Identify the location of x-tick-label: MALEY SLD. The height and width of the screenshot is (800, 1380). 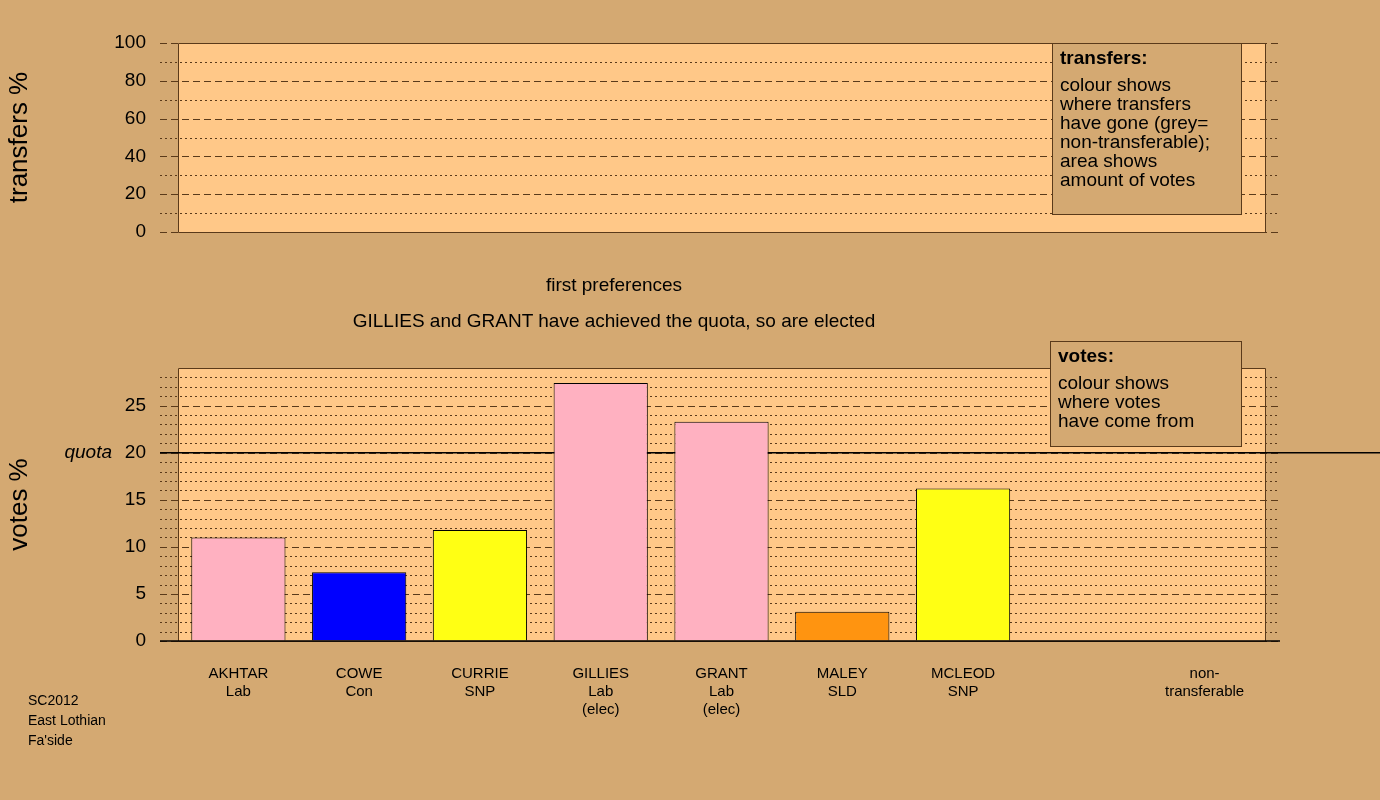
(842, 682).